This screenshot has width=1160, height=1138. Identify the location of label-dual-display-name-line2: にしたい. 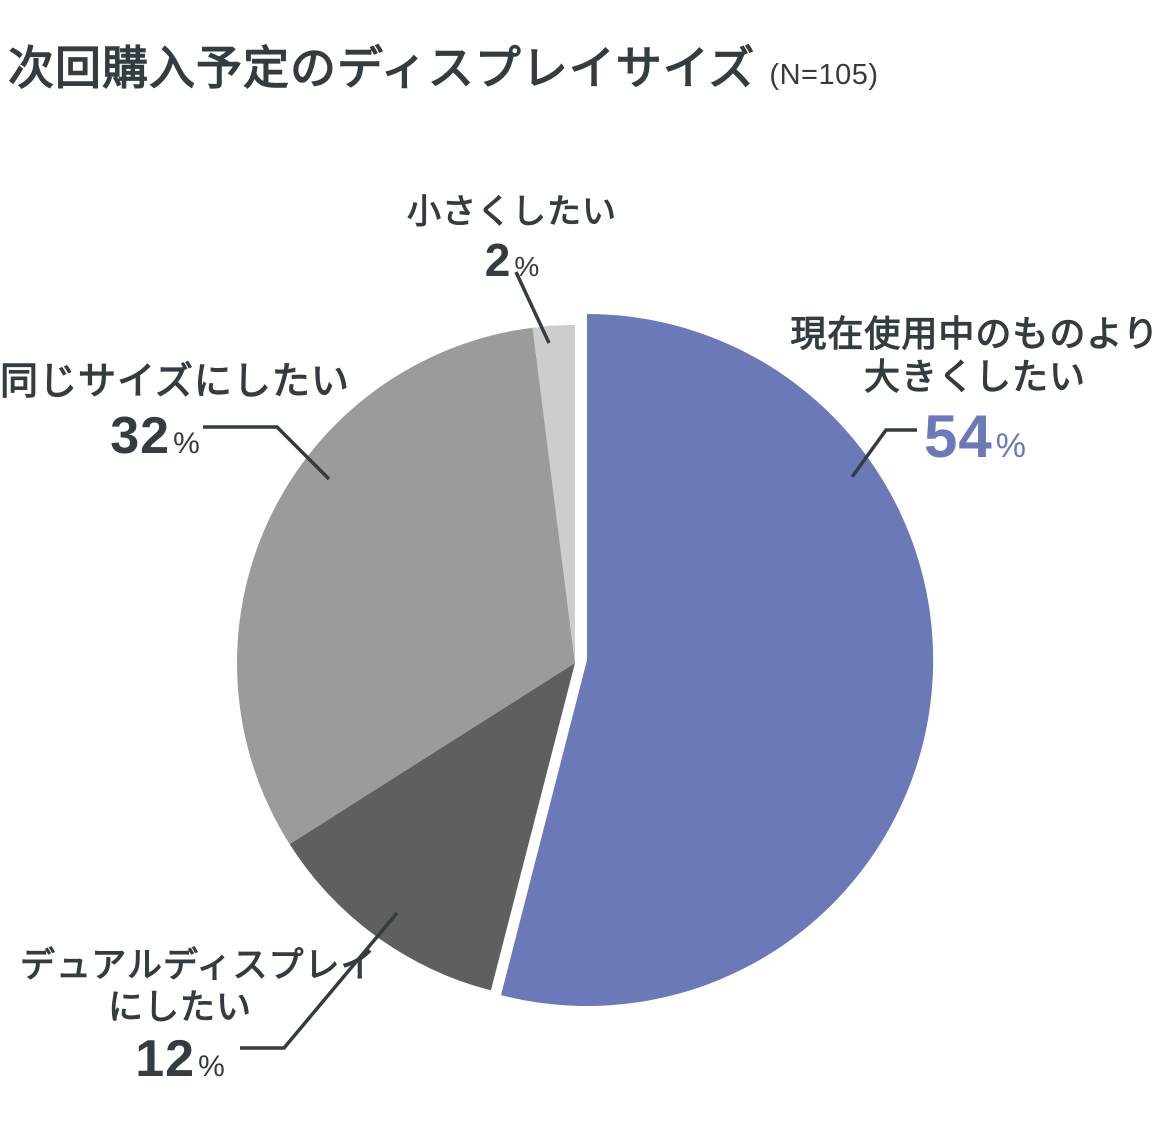
(179, 1007).